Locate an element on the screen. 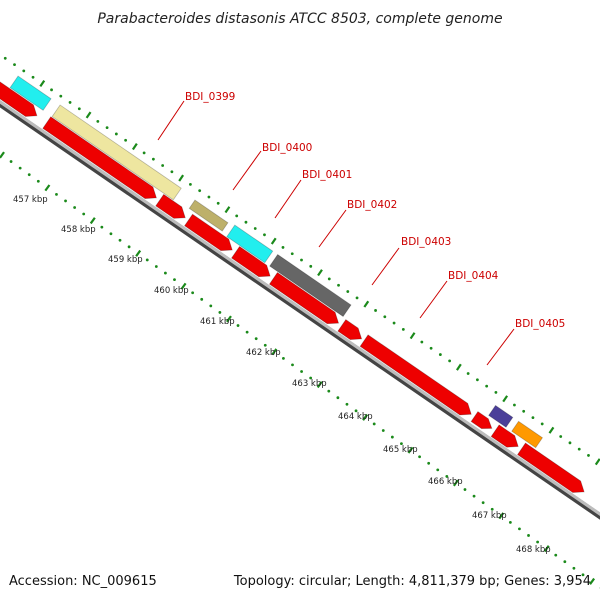 This screenshot has width=600, height=600. gene-feature-gray is located at coordinates (310, 285).